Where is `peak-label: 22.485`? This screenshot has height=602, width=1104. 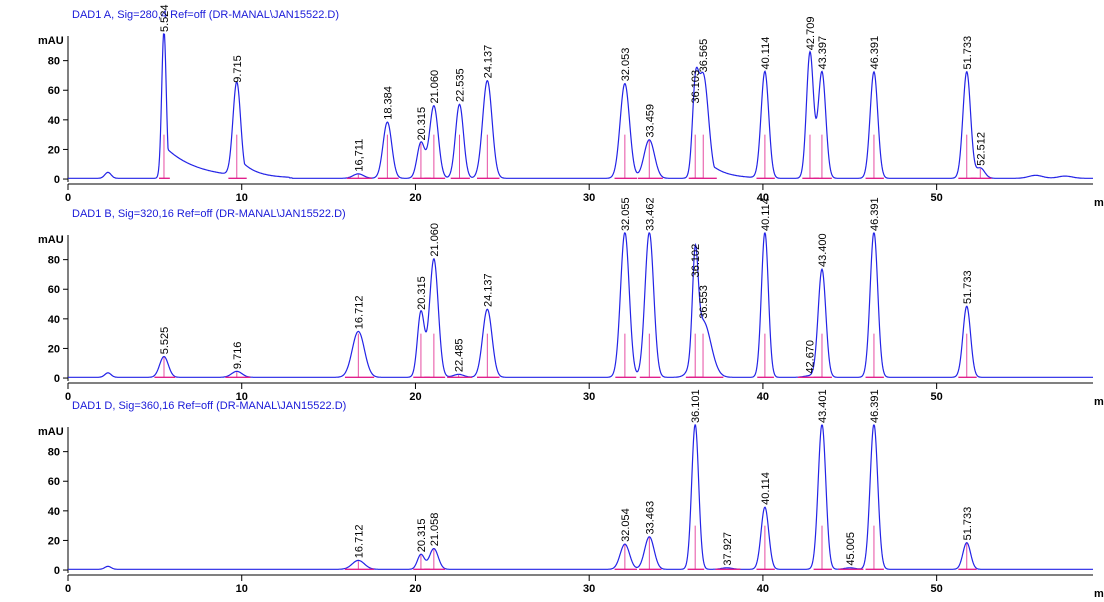
peak-label: 22.485 is located at coordinates (460, 355).